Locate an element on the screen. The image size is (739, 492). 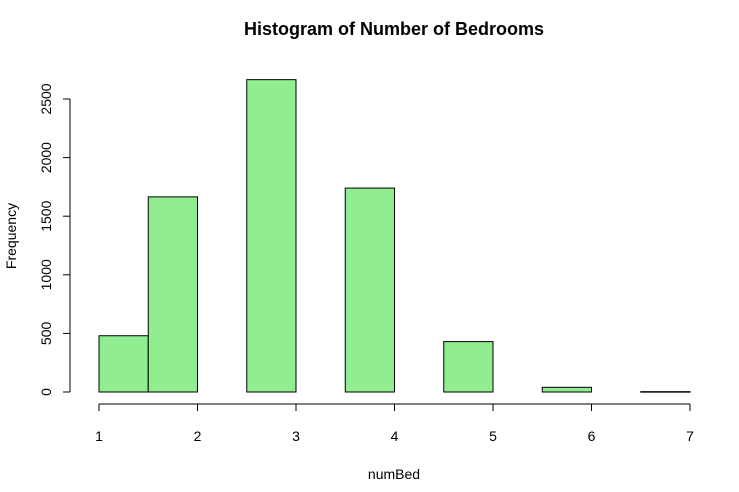
x-tick-label: 3 is located at coordinates (296, 436).